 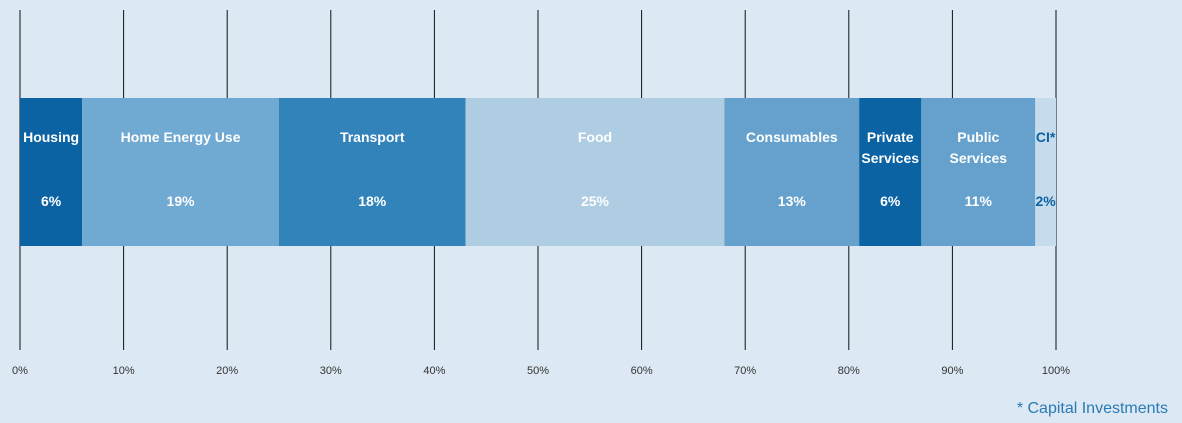 I want to click on x-tick-label: 90%, so click(x=952, y=371).